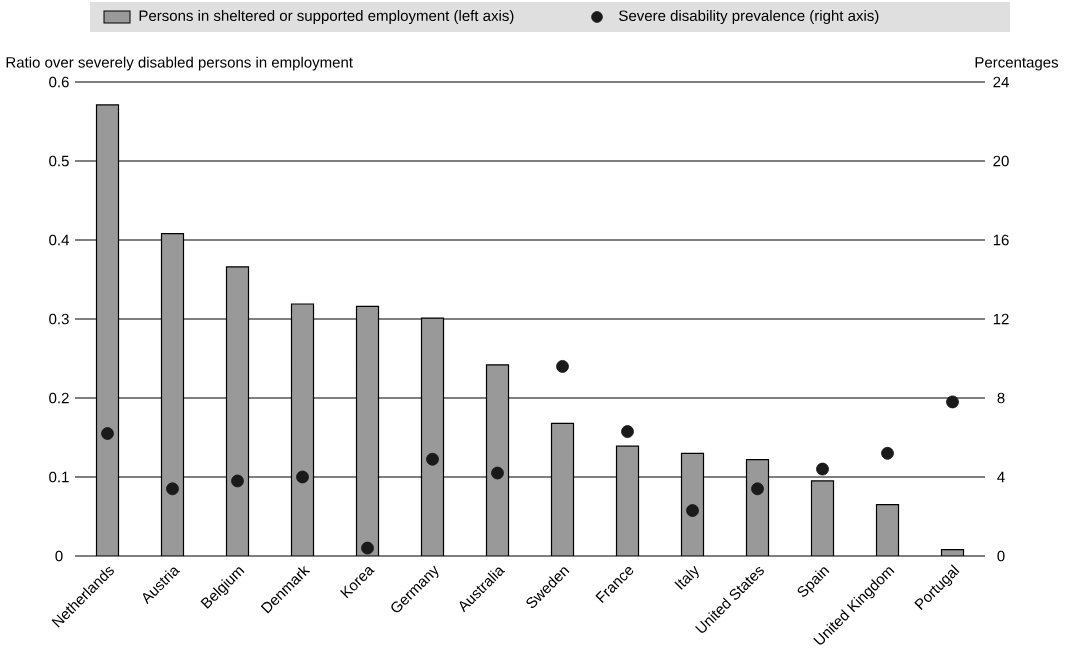 The width and height of the screenshot is (1065, 665). I want to click on y-tick-label: 0.1, so click(59, 477).